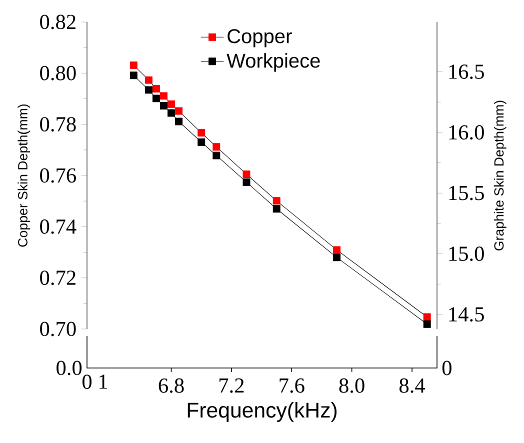  What do you see at coordinates (58, 226) in the screenshot?
I see `y-tick-label: 0.74` at bounding box center [58, 226].